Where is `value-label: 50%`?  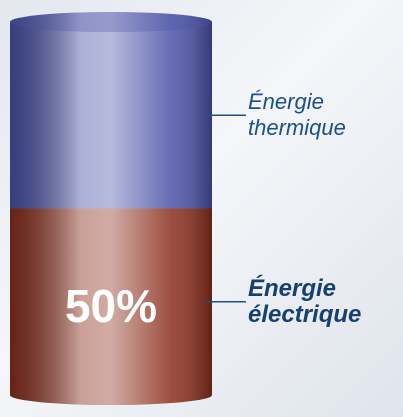
value-label: 50% is located at coordinates (111, 306).